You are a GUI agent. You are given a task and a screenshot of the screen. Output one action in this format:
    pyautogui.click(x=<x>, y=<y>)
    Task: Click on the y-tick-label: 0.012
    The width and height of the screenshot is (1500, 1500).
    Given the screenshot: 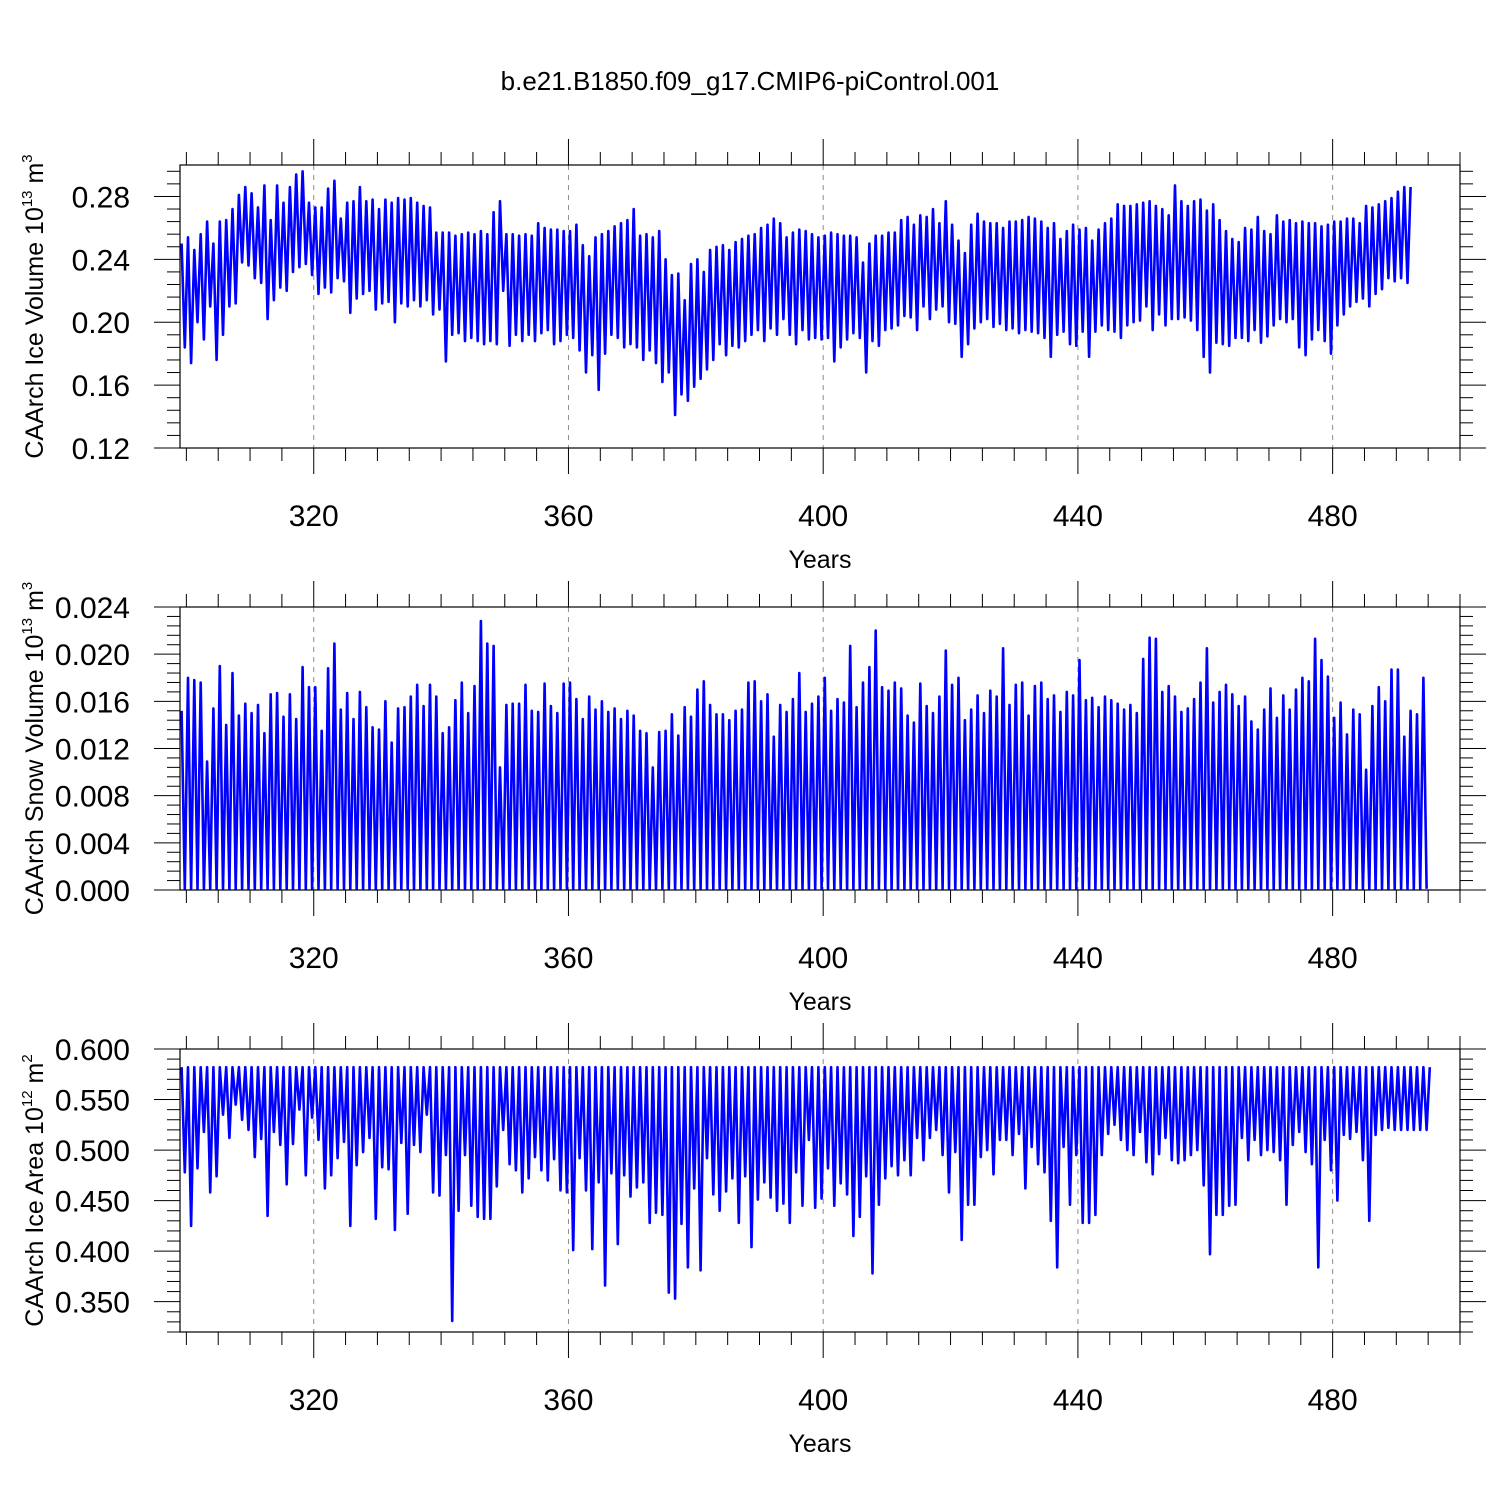 What is the action you would take?
    pyautogui.click(x=92, y=750)
    